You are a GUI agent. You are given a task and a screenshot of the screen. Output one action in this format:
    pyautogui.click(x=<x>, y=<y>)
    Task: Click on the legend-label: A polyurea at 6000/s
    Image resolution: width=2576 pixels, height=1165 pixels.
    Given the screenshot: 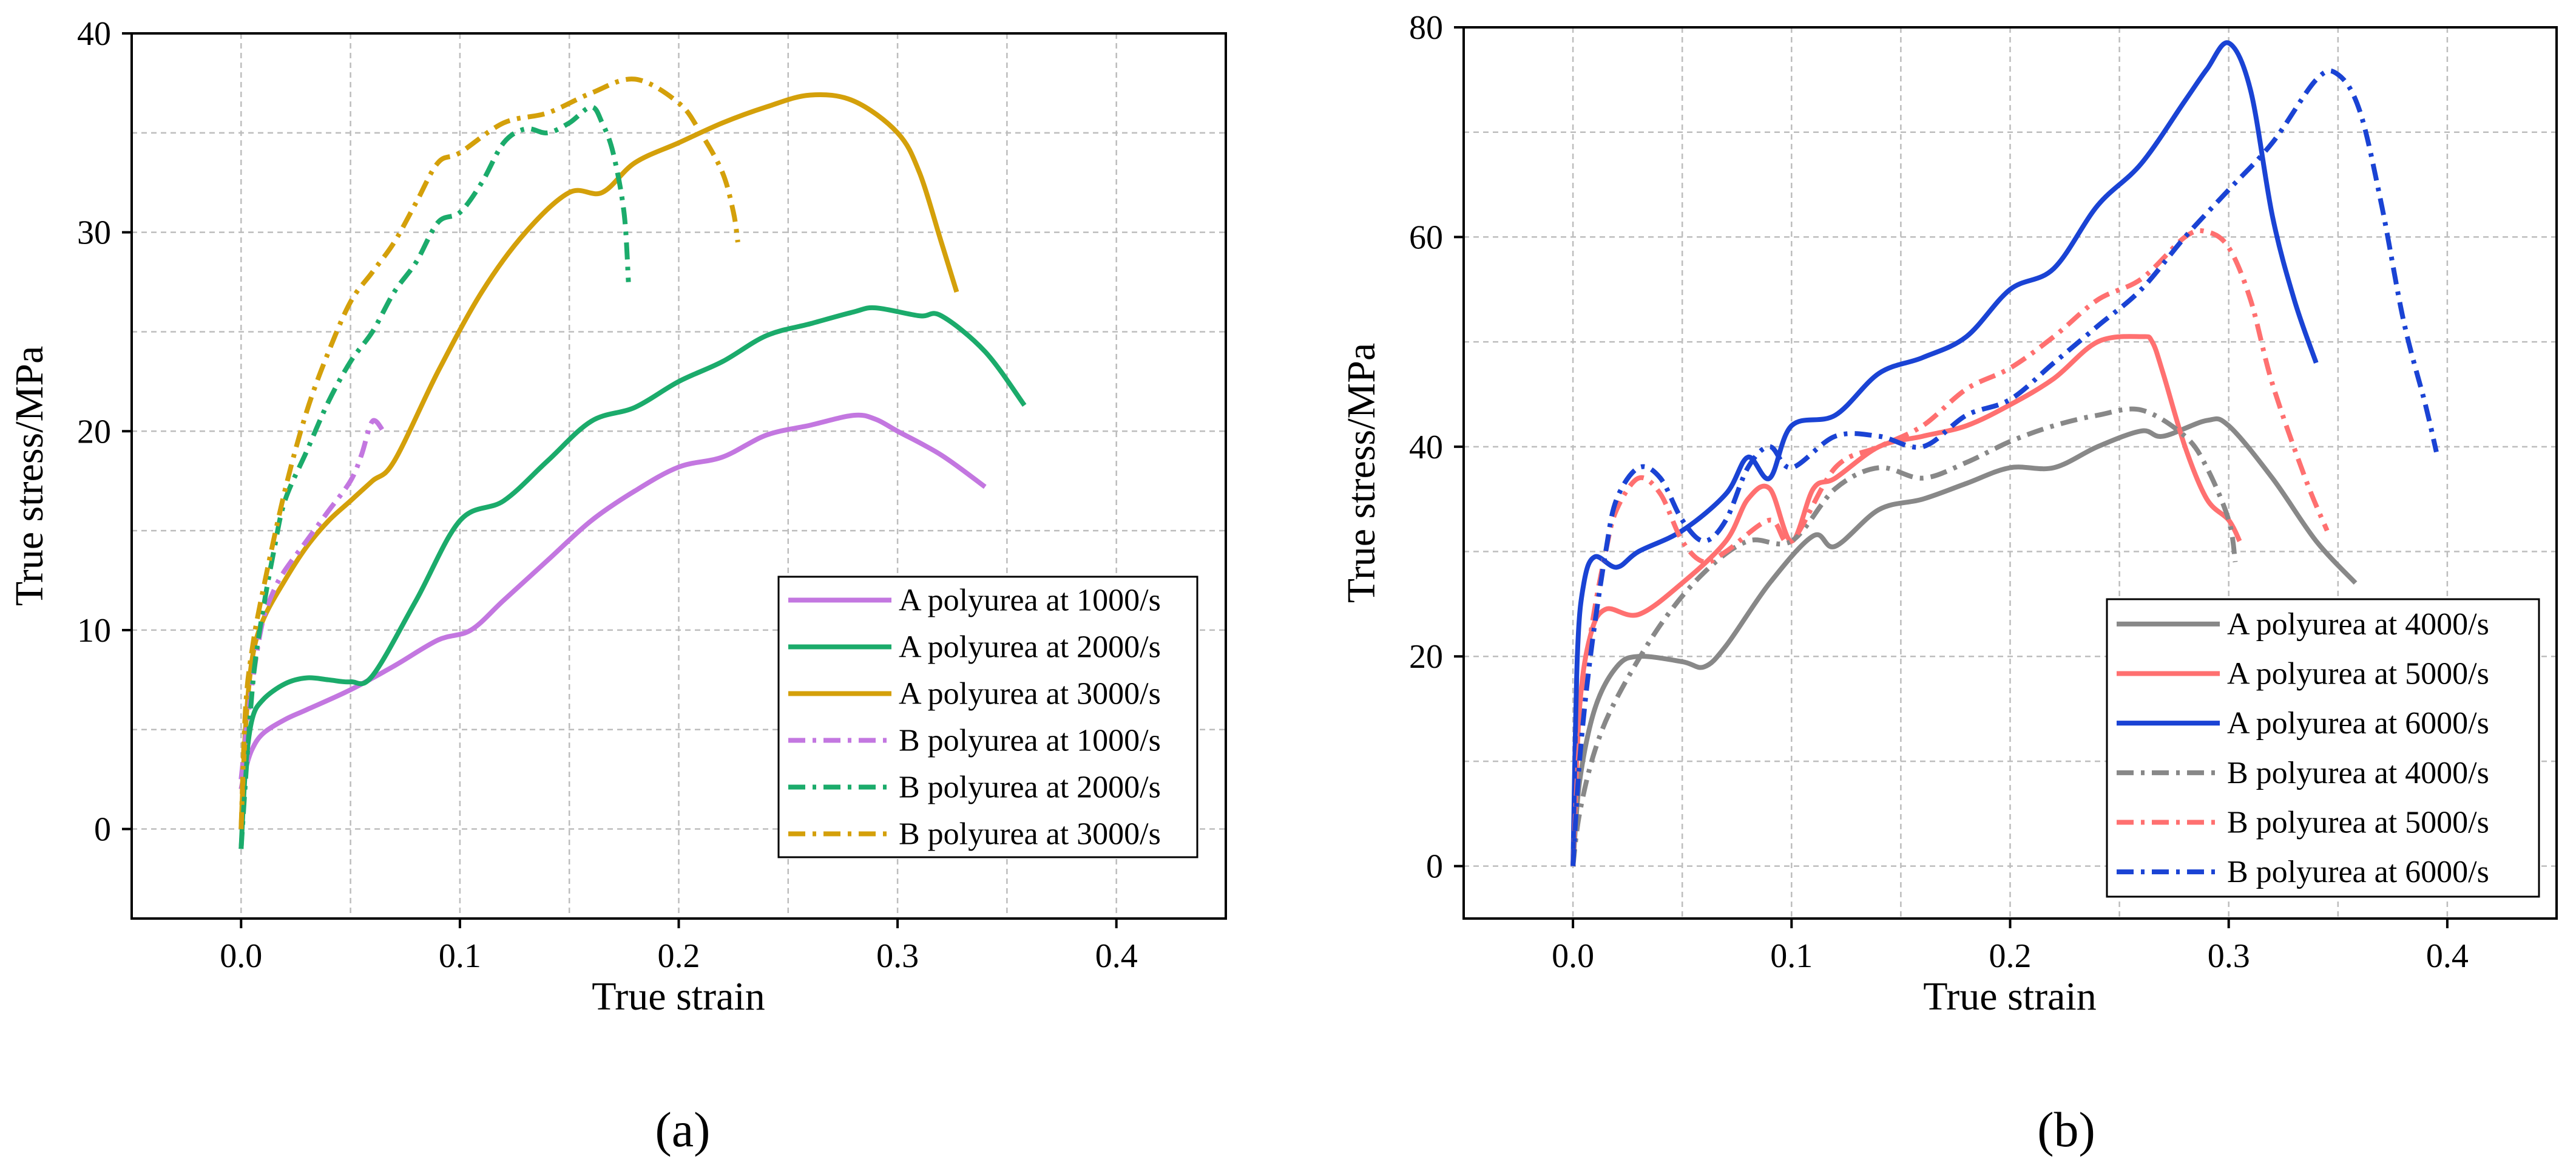 What is the action you would take?
    pyautogui.click(x=2358, y=723)
    